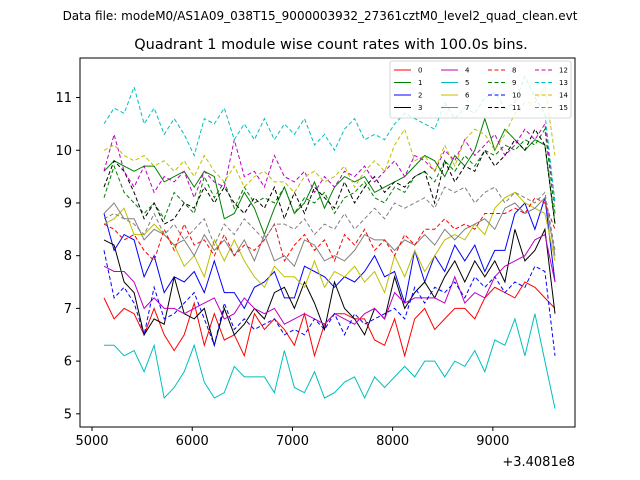 This screenshot has width=640, height=480. Describe the element at coordinates (420, 83) in the screenshot. I see `legend-label-1: 1` at that location.